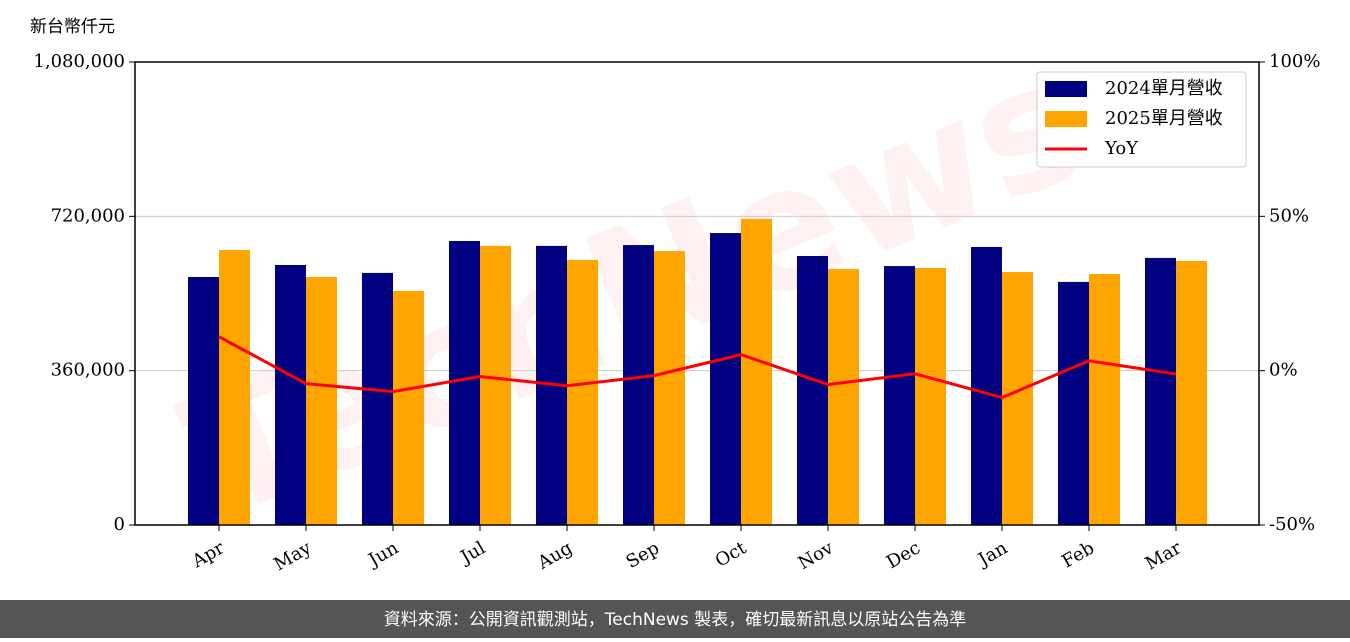 This screenshot has height=642, width=1350. Describe the element at coordinates (382, 554) in the screenshot. I see `x-tick-label: Jun` at that location.